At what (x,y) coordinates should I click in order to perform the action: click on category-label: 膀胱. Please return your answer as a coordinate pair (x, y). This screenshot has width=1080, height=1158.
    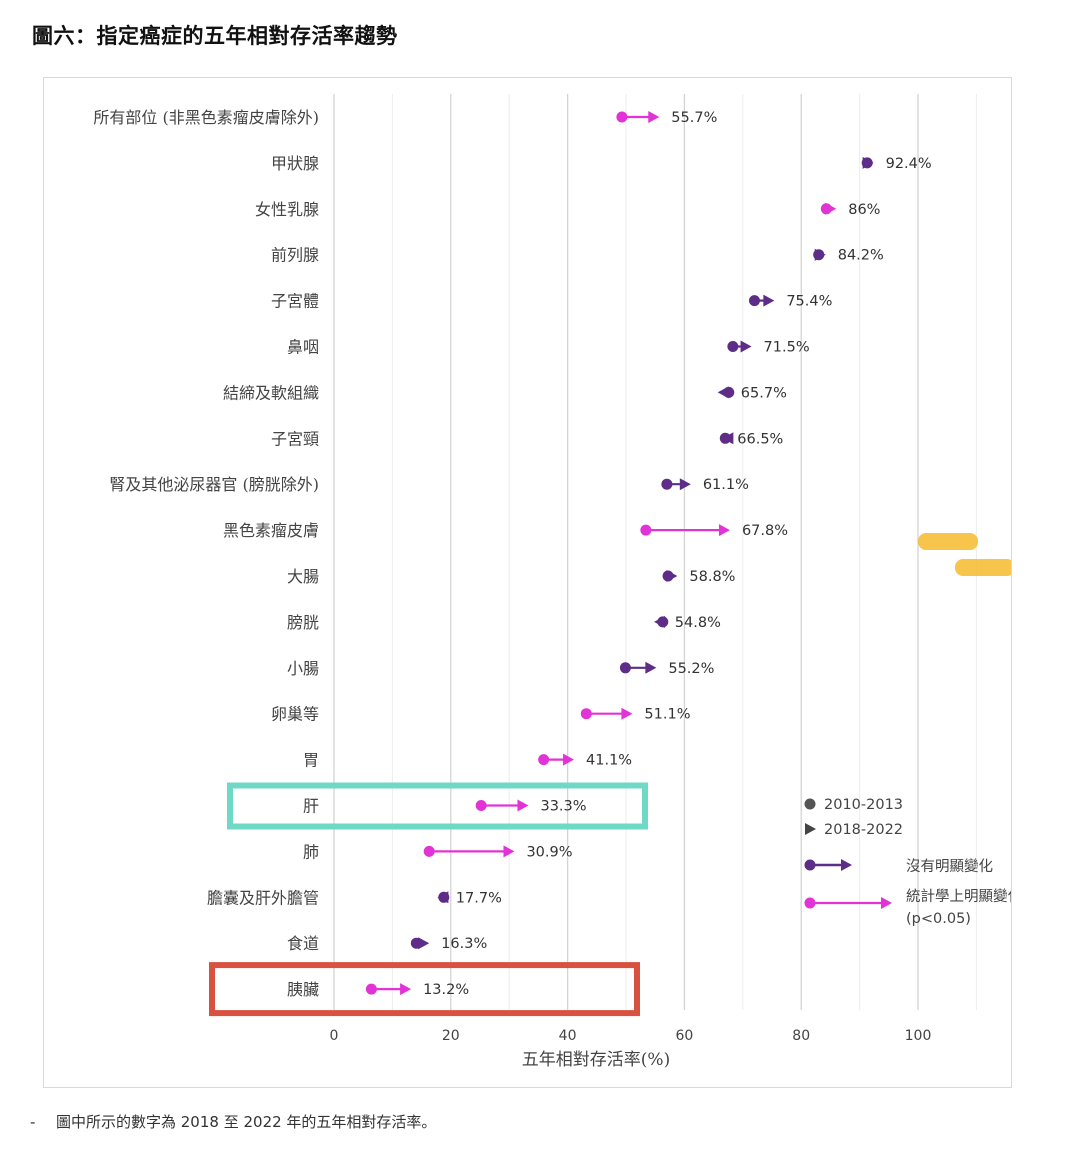
    Looking at the image, I should click on (303, 622).